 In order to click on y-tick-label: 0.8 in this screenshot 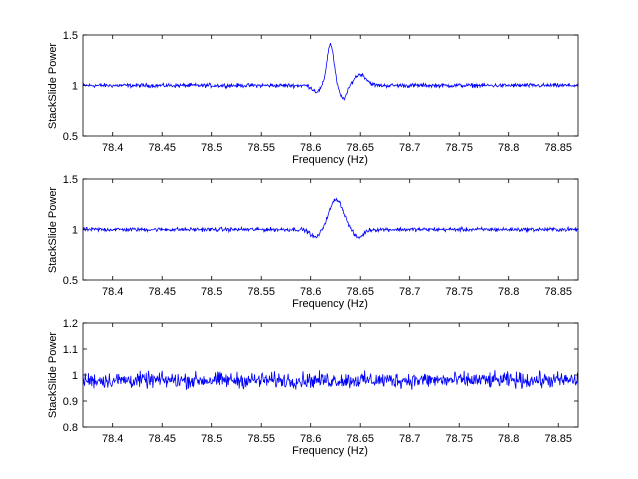, I will do `click(70, 428)`.